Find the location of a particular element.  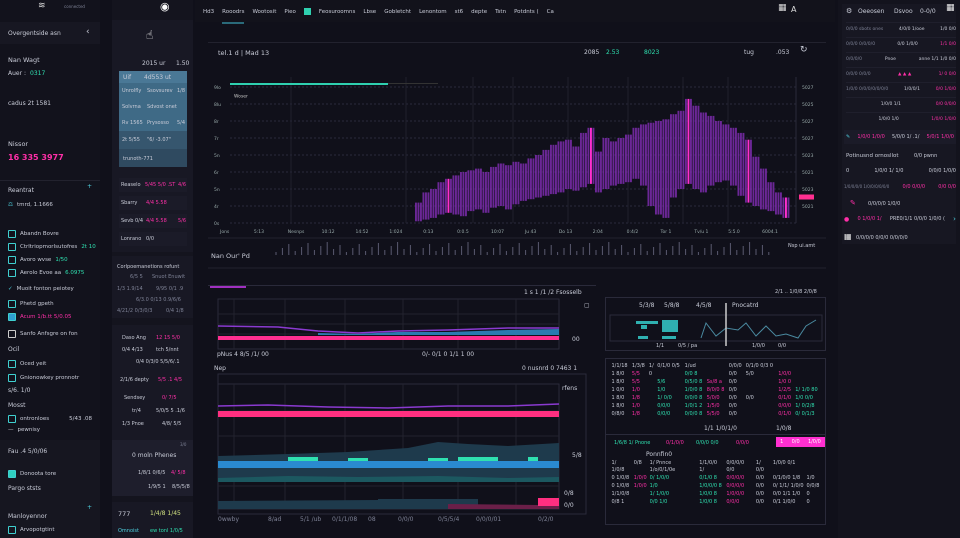

right-row: 1/0/0 1/1 0/0 0/0/0 is located at coordinates (901, 104).